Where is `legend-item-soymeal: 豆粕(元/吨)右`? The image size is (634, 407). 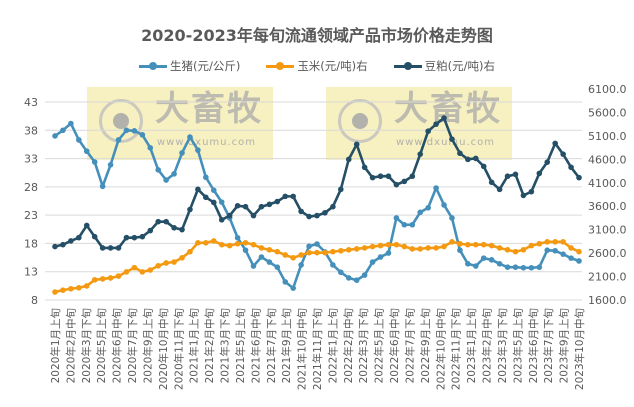
legend-item-soymeal: 豆粕(元/吨)右 is located at coordinates (444, 66).